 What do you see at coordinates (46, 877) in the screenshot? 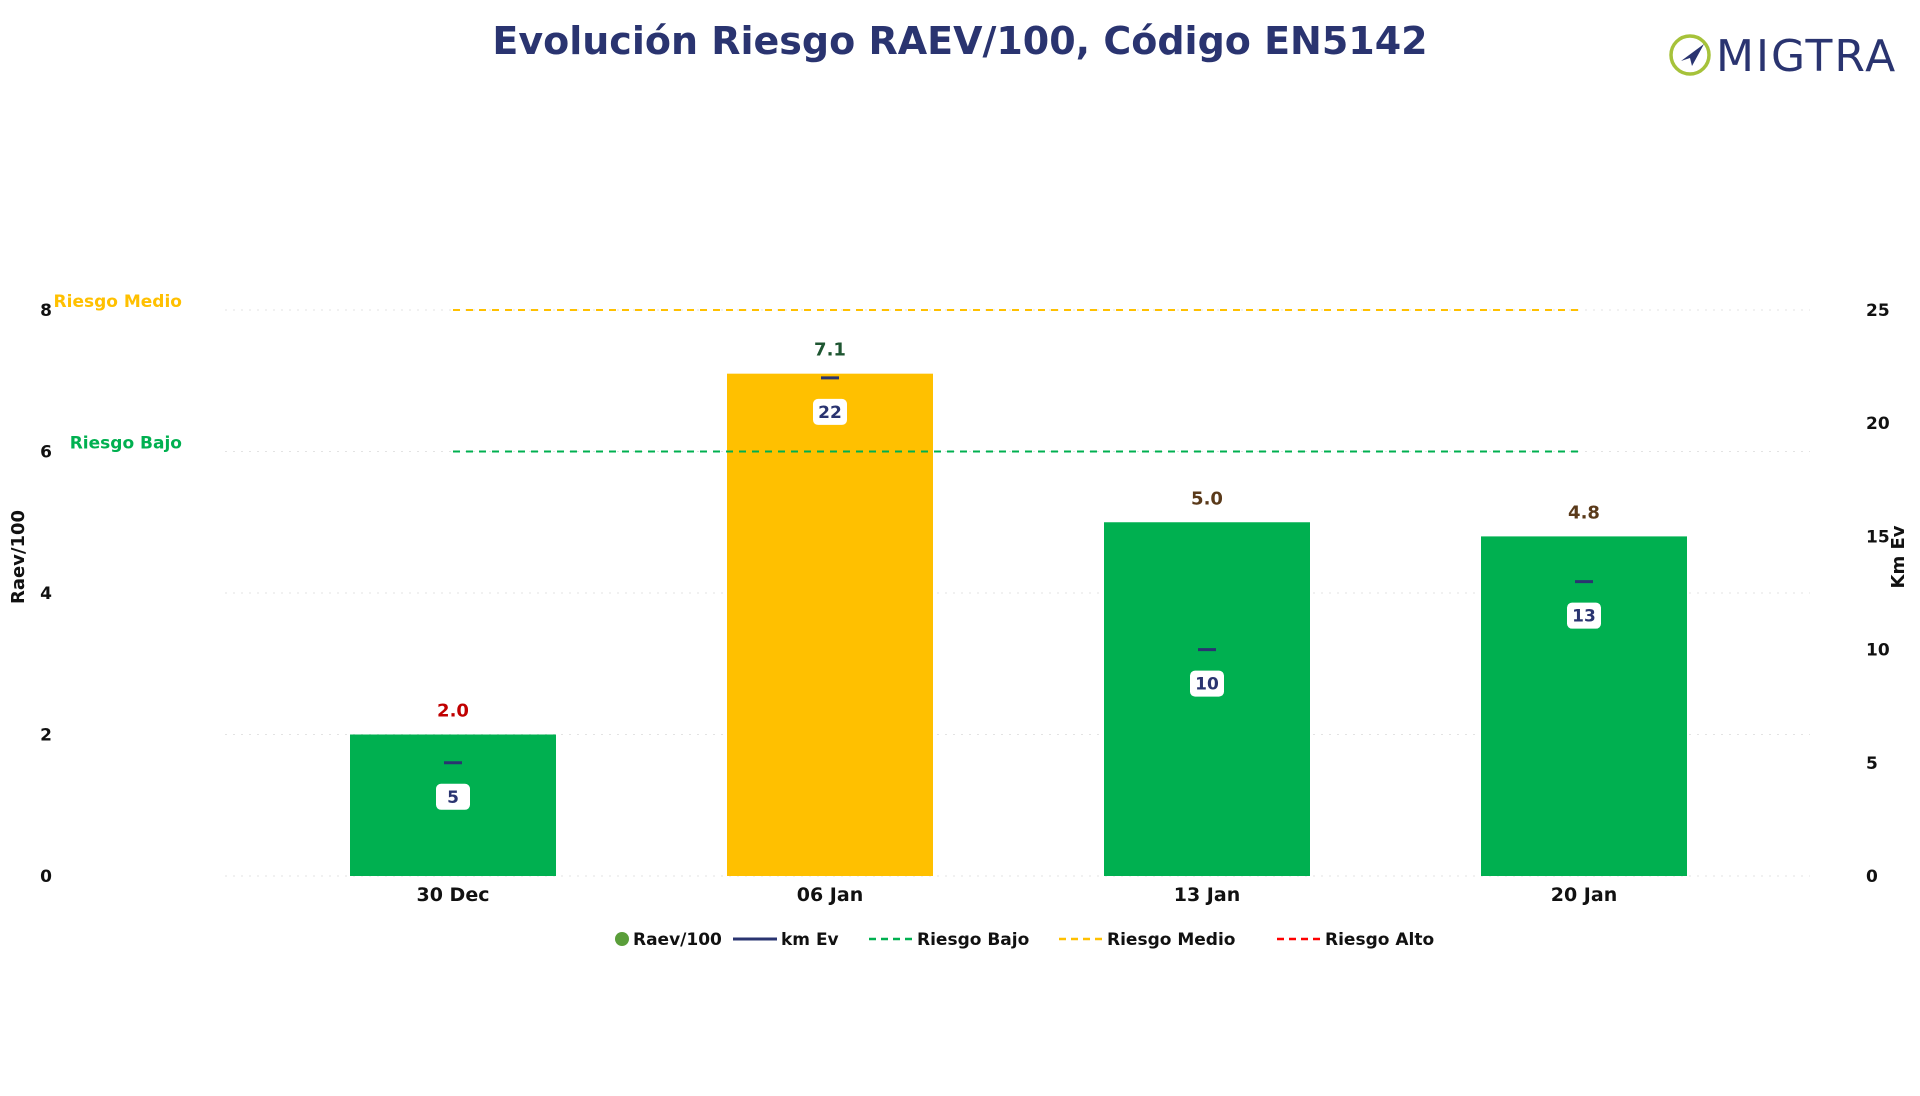
I see `y-tick-label: 0` at bounding box center [46, 877].